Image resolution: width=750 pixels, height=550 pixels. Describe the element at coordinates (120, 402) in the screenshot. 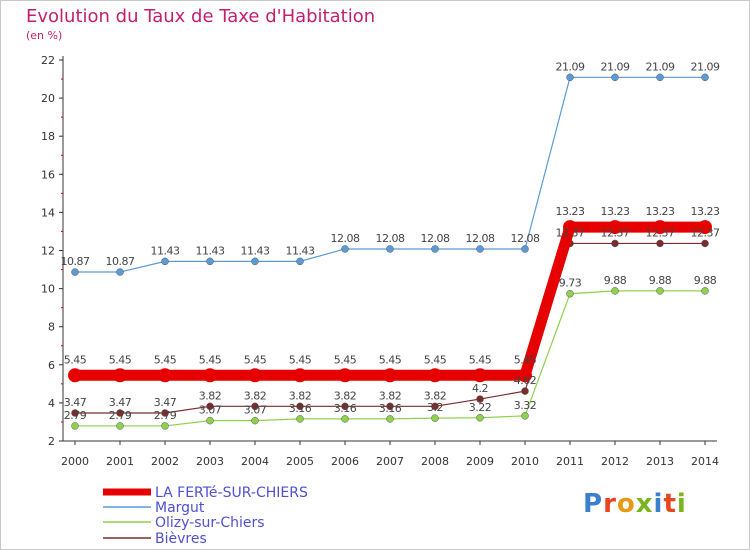

I see `data-label: 3.47` at that location.